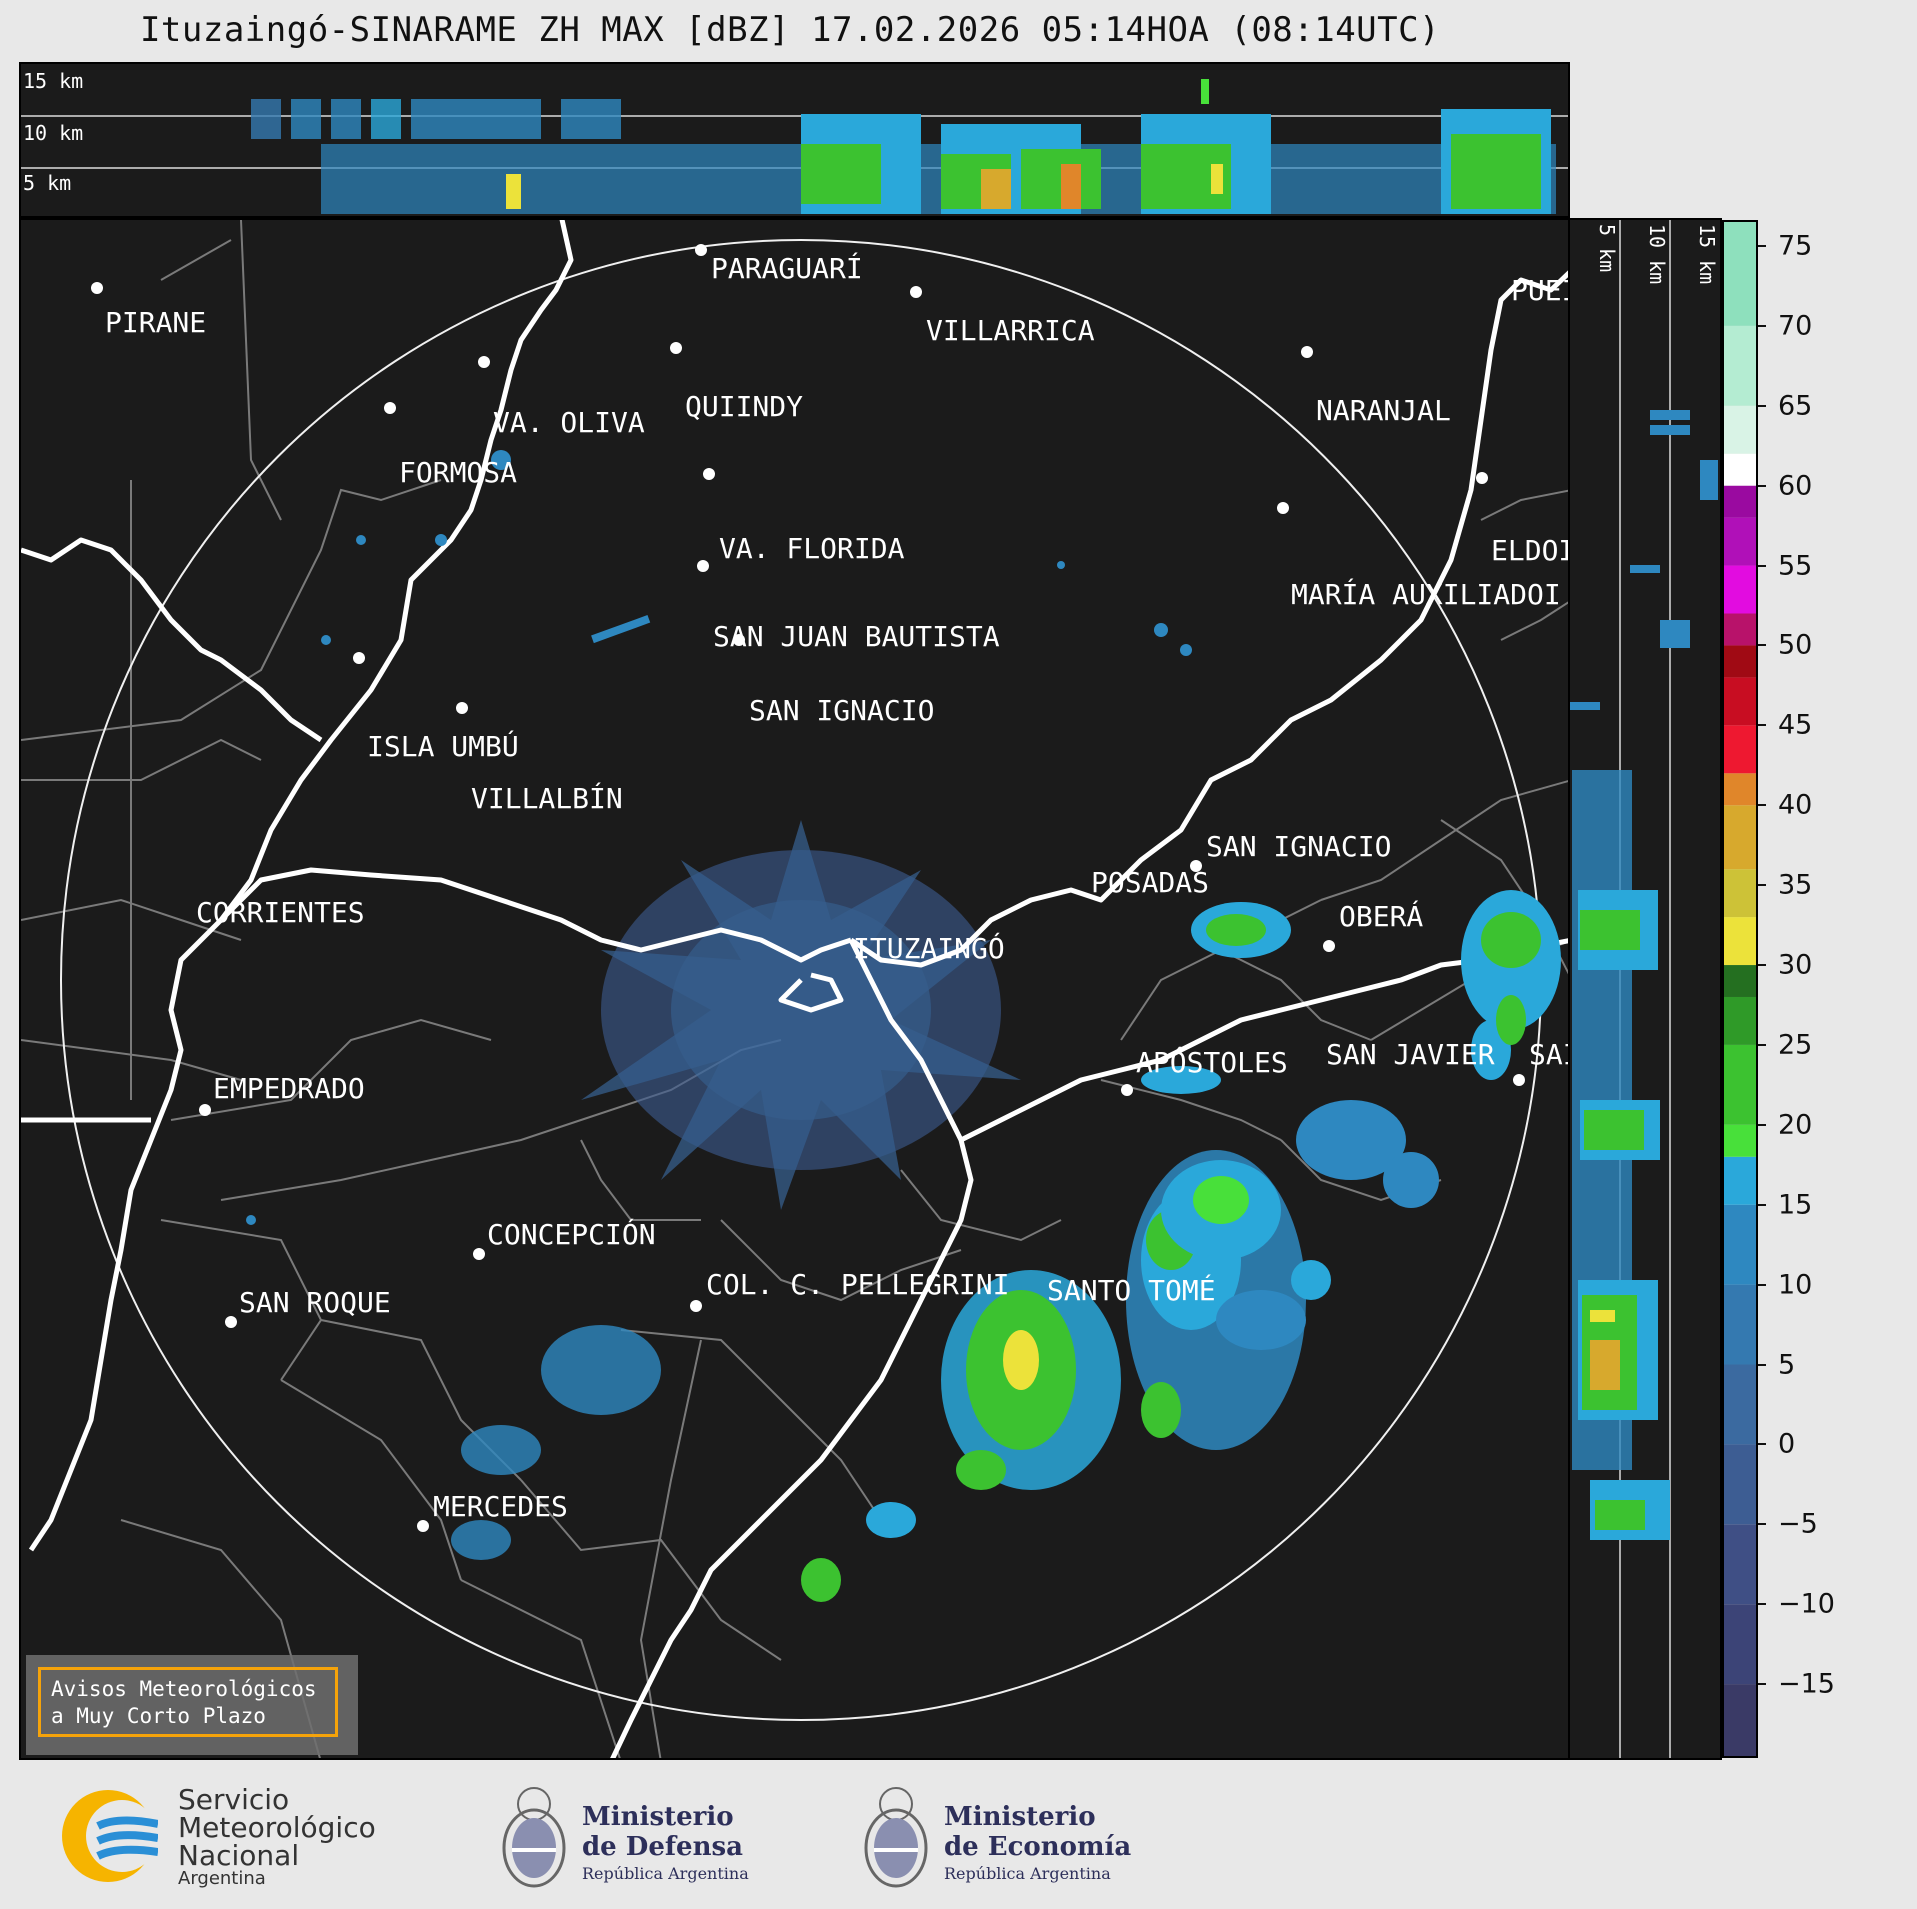 This screenshot has width=1917, height=1909. I want to click on city-villalbin: VILLALBÍN, so click(547, 798).